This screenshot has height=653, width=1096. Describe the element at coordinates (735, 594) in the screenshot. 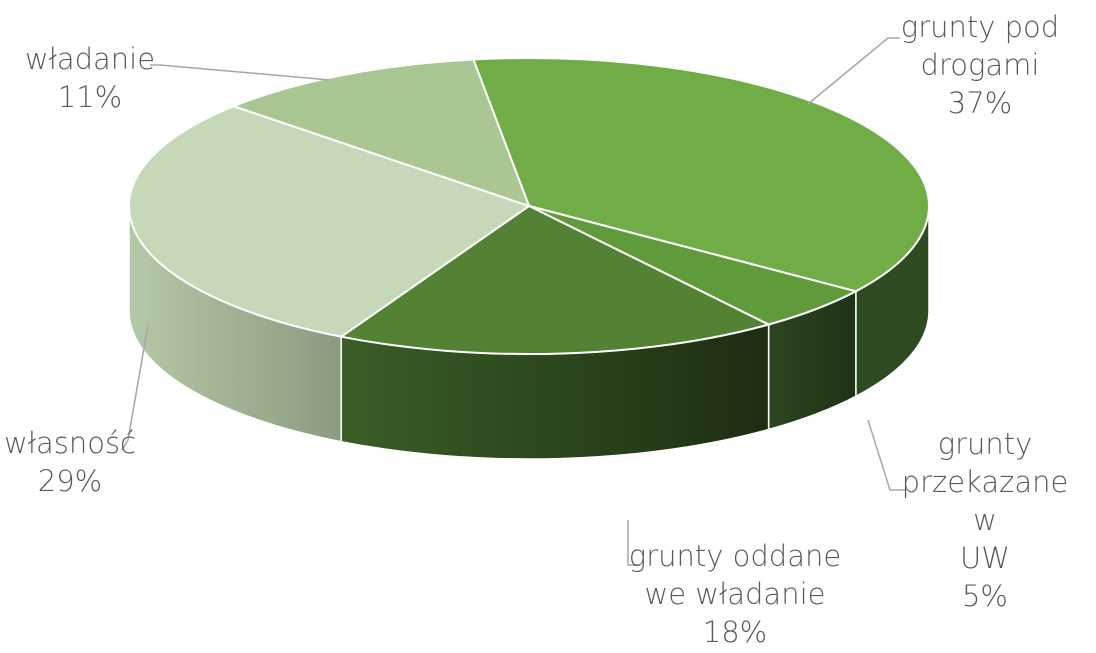

I see `slice-label-grunty-oddane: grunty oddane we władanie 18%` at that location.